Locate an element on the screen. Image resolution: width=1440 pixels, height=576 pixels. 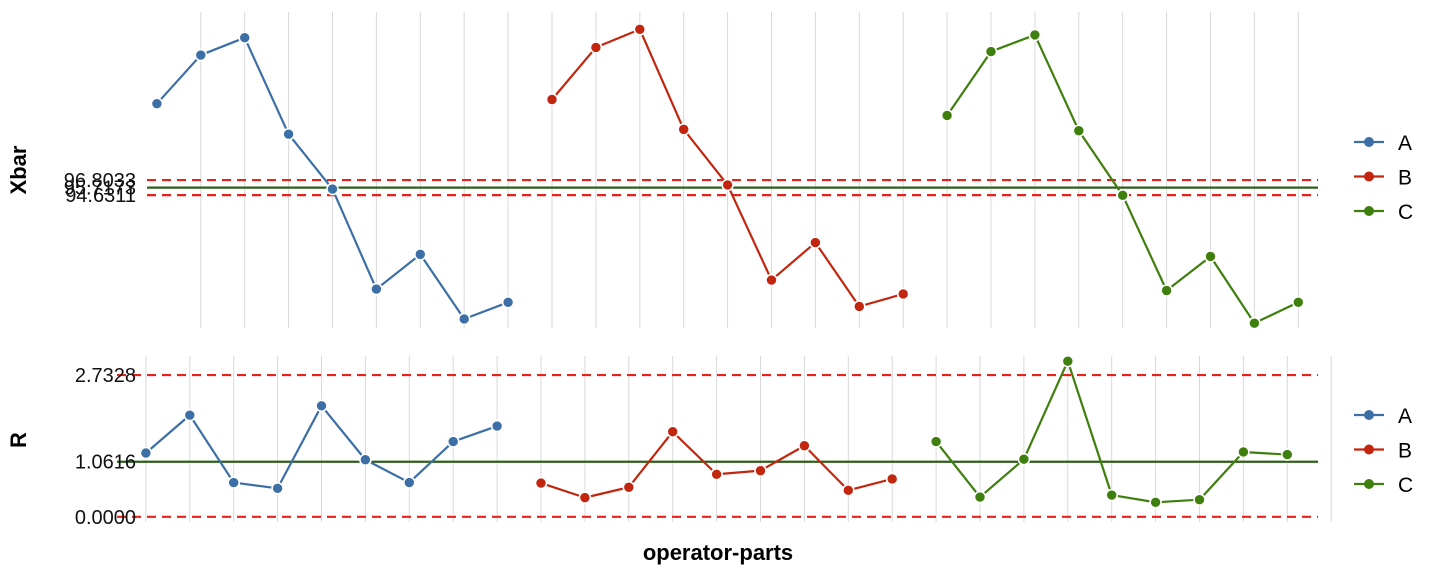
xbar-legend: ABC is located at coordinates (1383, 178).